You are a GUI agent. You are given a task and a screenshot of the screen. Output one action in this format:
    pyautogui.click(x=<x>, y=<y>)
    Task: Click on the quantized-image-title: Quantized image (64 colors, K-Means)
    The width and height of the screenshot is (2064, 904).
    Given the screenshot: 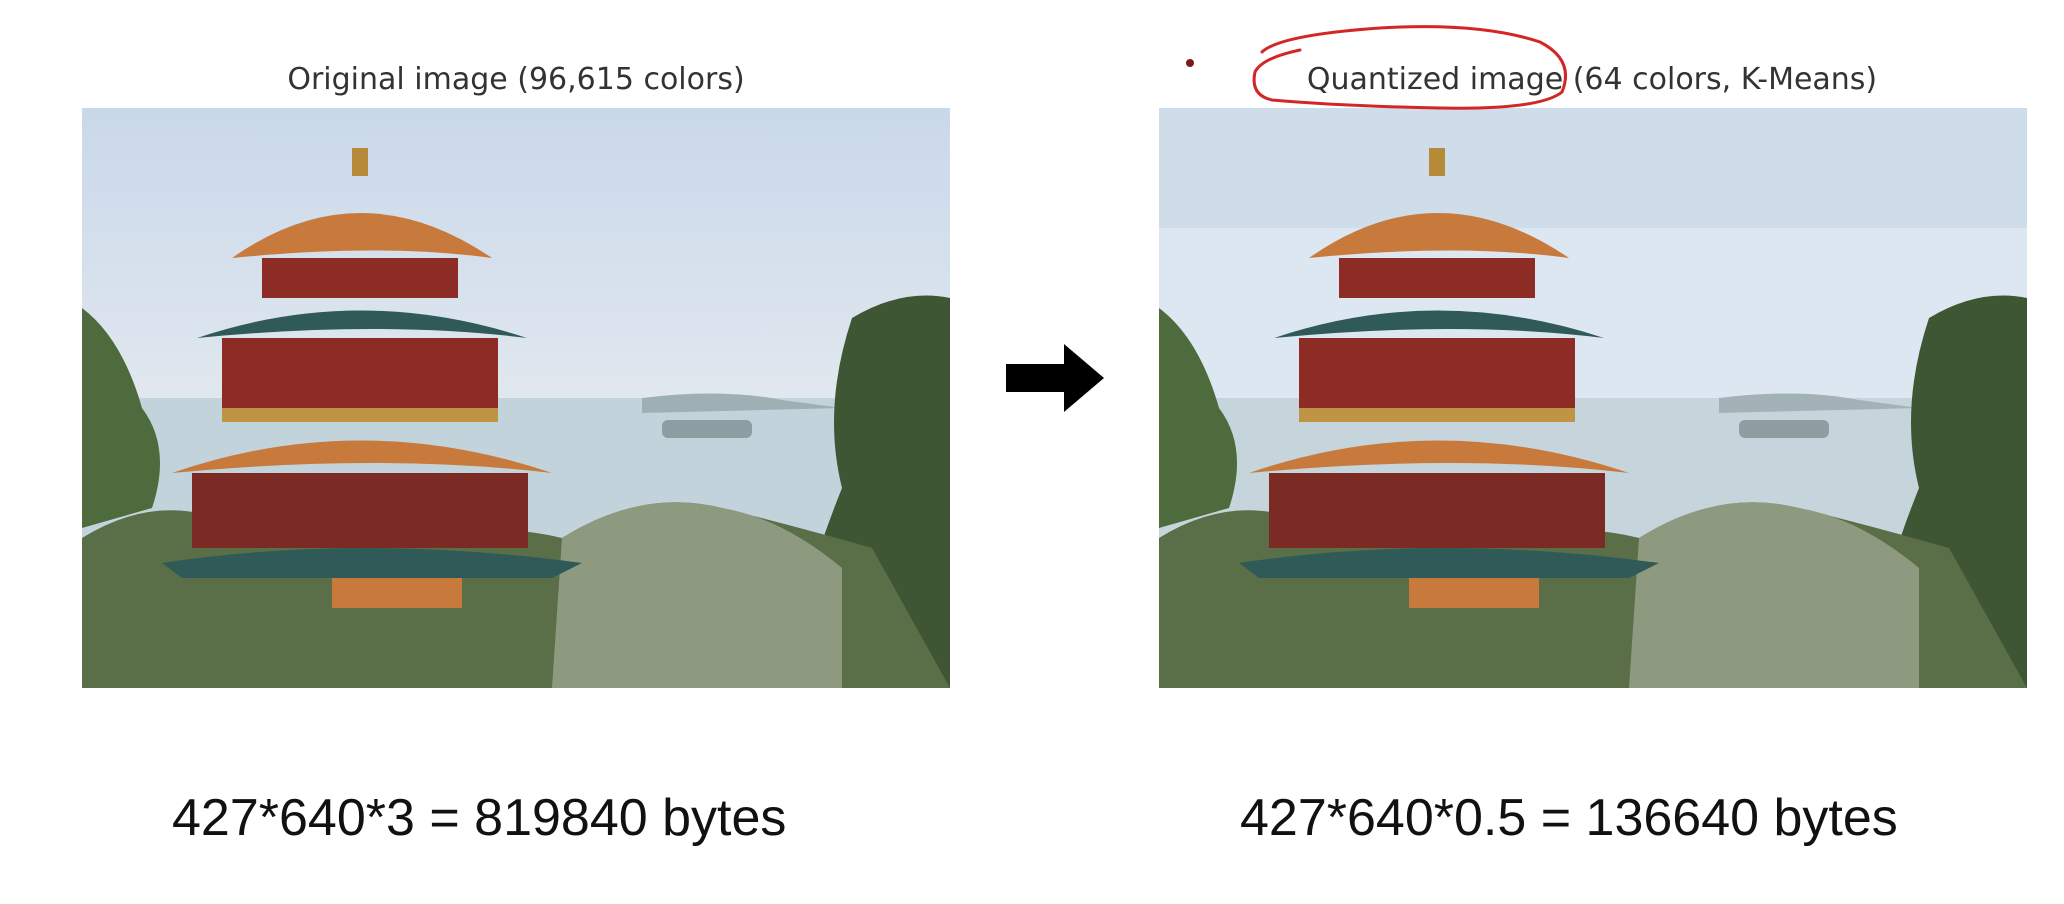 What is the action you would take?
    pyautogui.click(x=1592, y=79)
    